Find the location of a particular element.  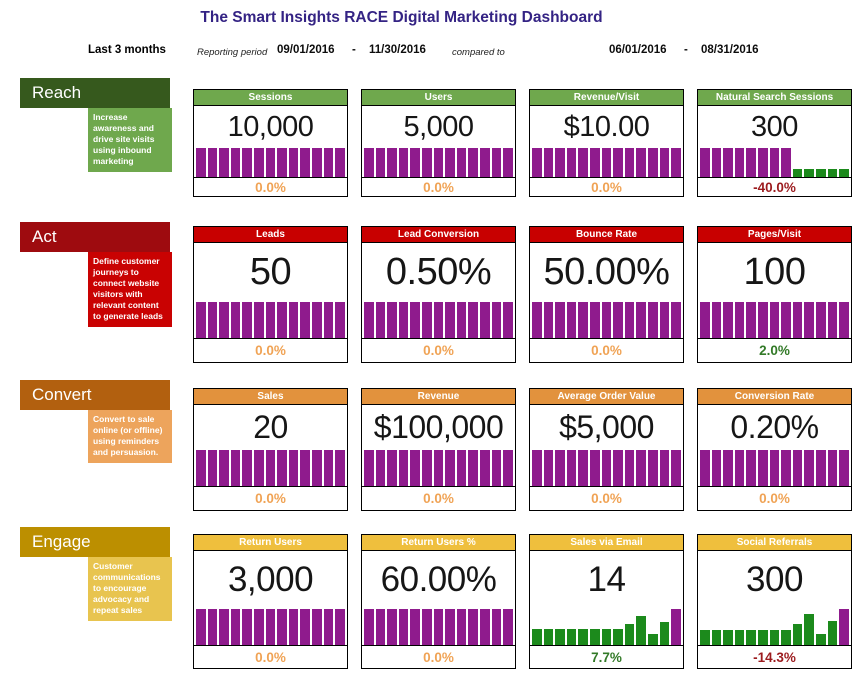

kpi-value: 14 is located at coordinates (606, 579).